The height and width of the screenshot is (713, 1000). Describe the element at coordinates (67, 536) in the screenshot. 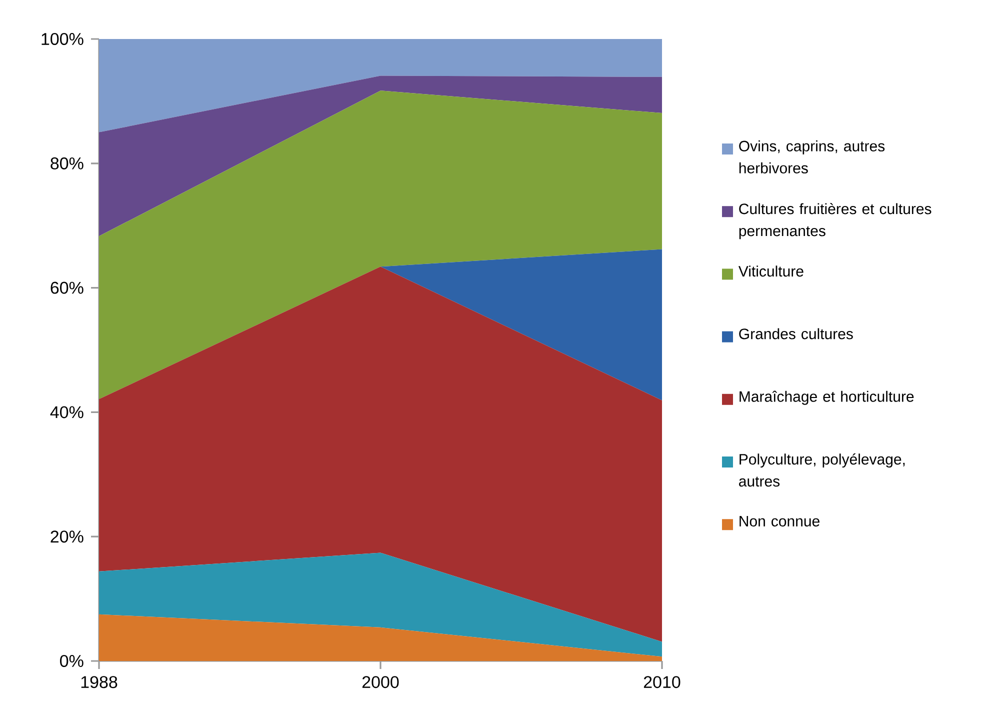

I see `y-tick-label: 20%` at that location.